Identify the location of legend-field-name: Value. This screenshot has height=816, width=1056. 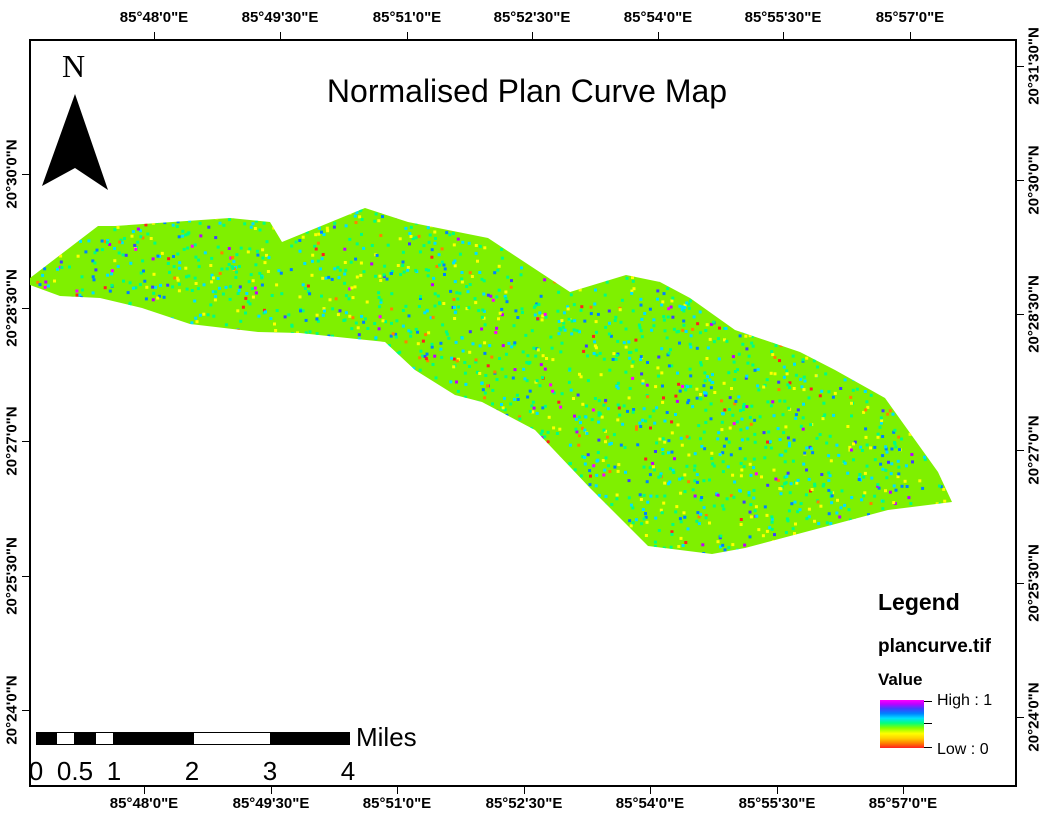
(900, 679).